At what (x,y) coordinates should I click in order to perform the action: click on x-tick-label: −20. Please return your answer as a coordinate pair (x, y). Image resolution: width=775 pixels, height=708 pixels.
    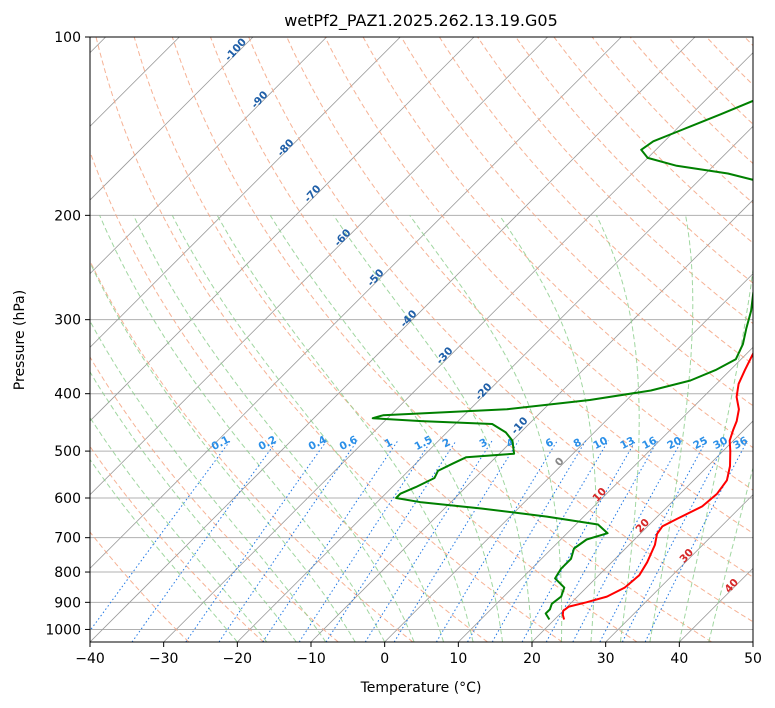
    Looking at the image, I should click on (238, 659).